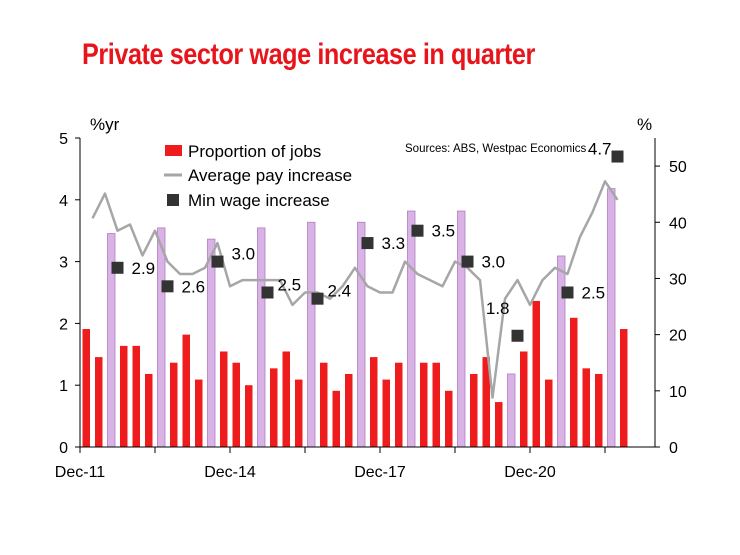  I want to click on min-wage-label: 3.5, so click(444, 231).